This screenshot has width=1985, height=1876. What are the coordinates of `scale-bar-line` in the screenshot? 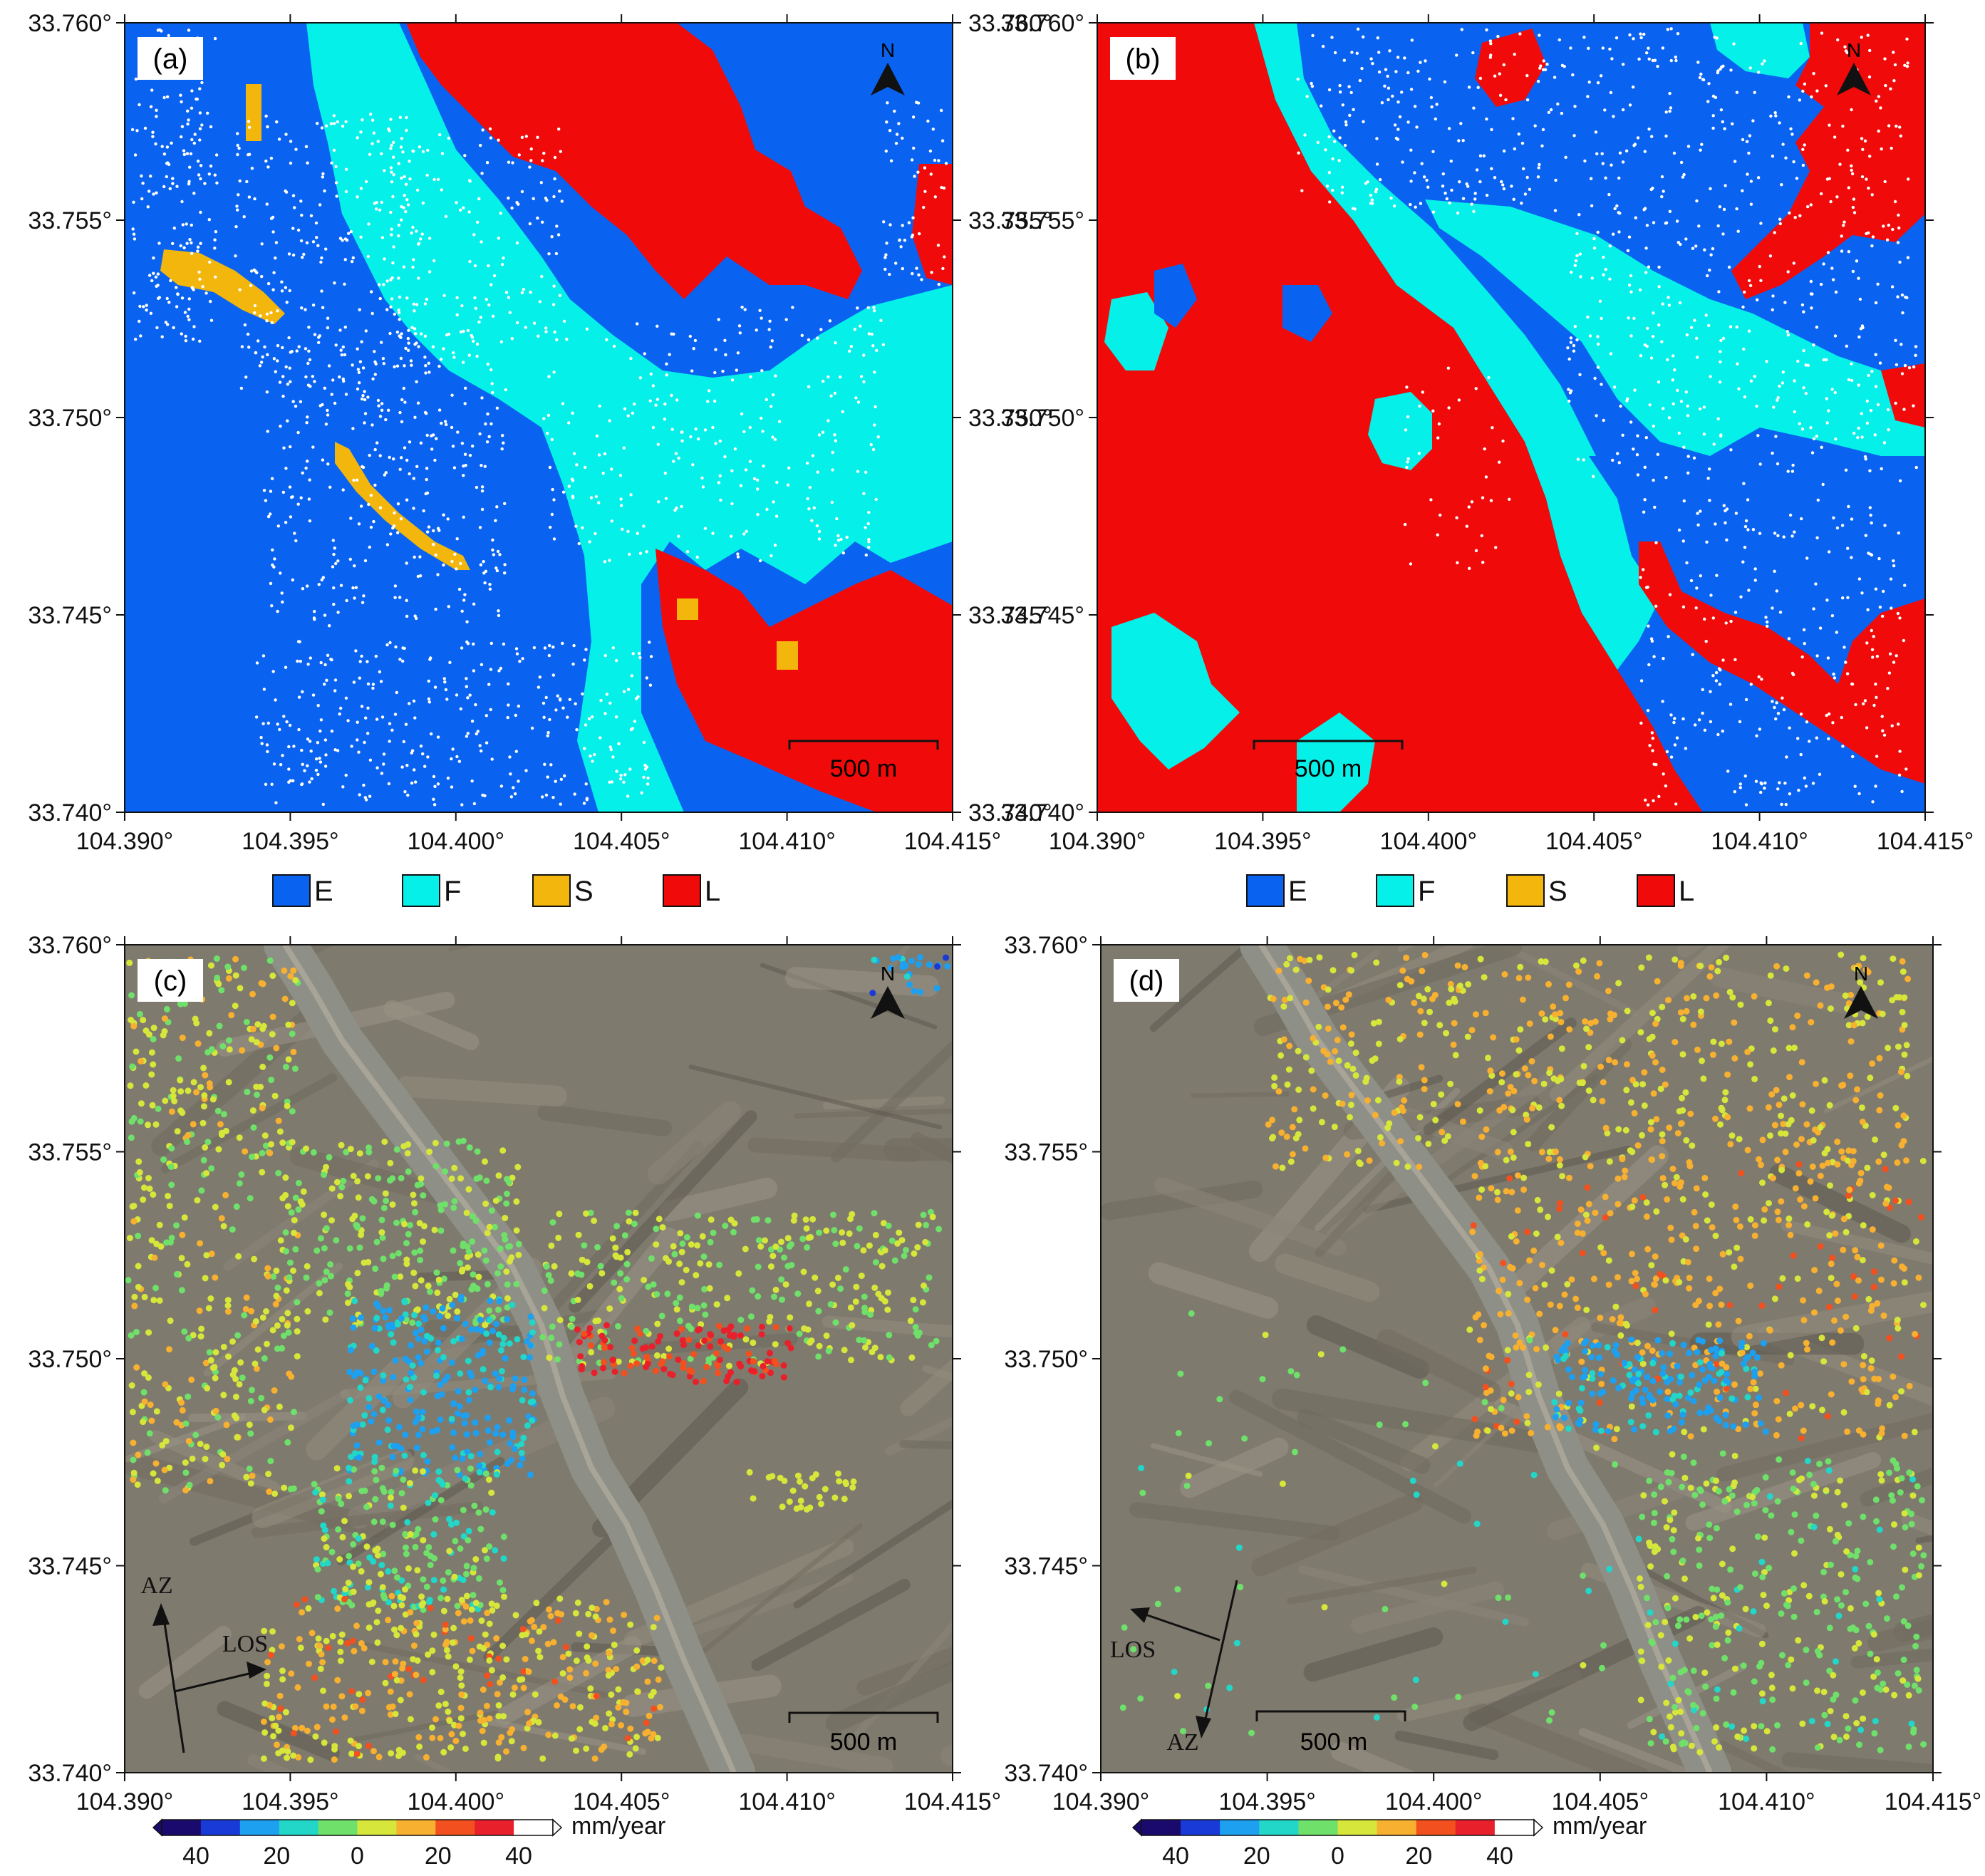 It's located at (863, 745).